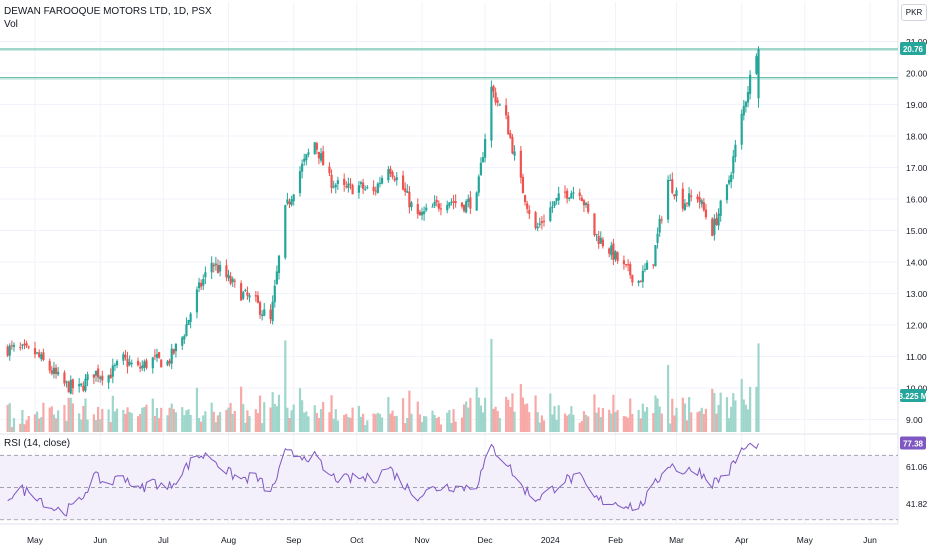  What do you see at coordinates (917, 263) in the screenshot?
I see `price-tick-label: 14.00` at bounding box center [917, 263].